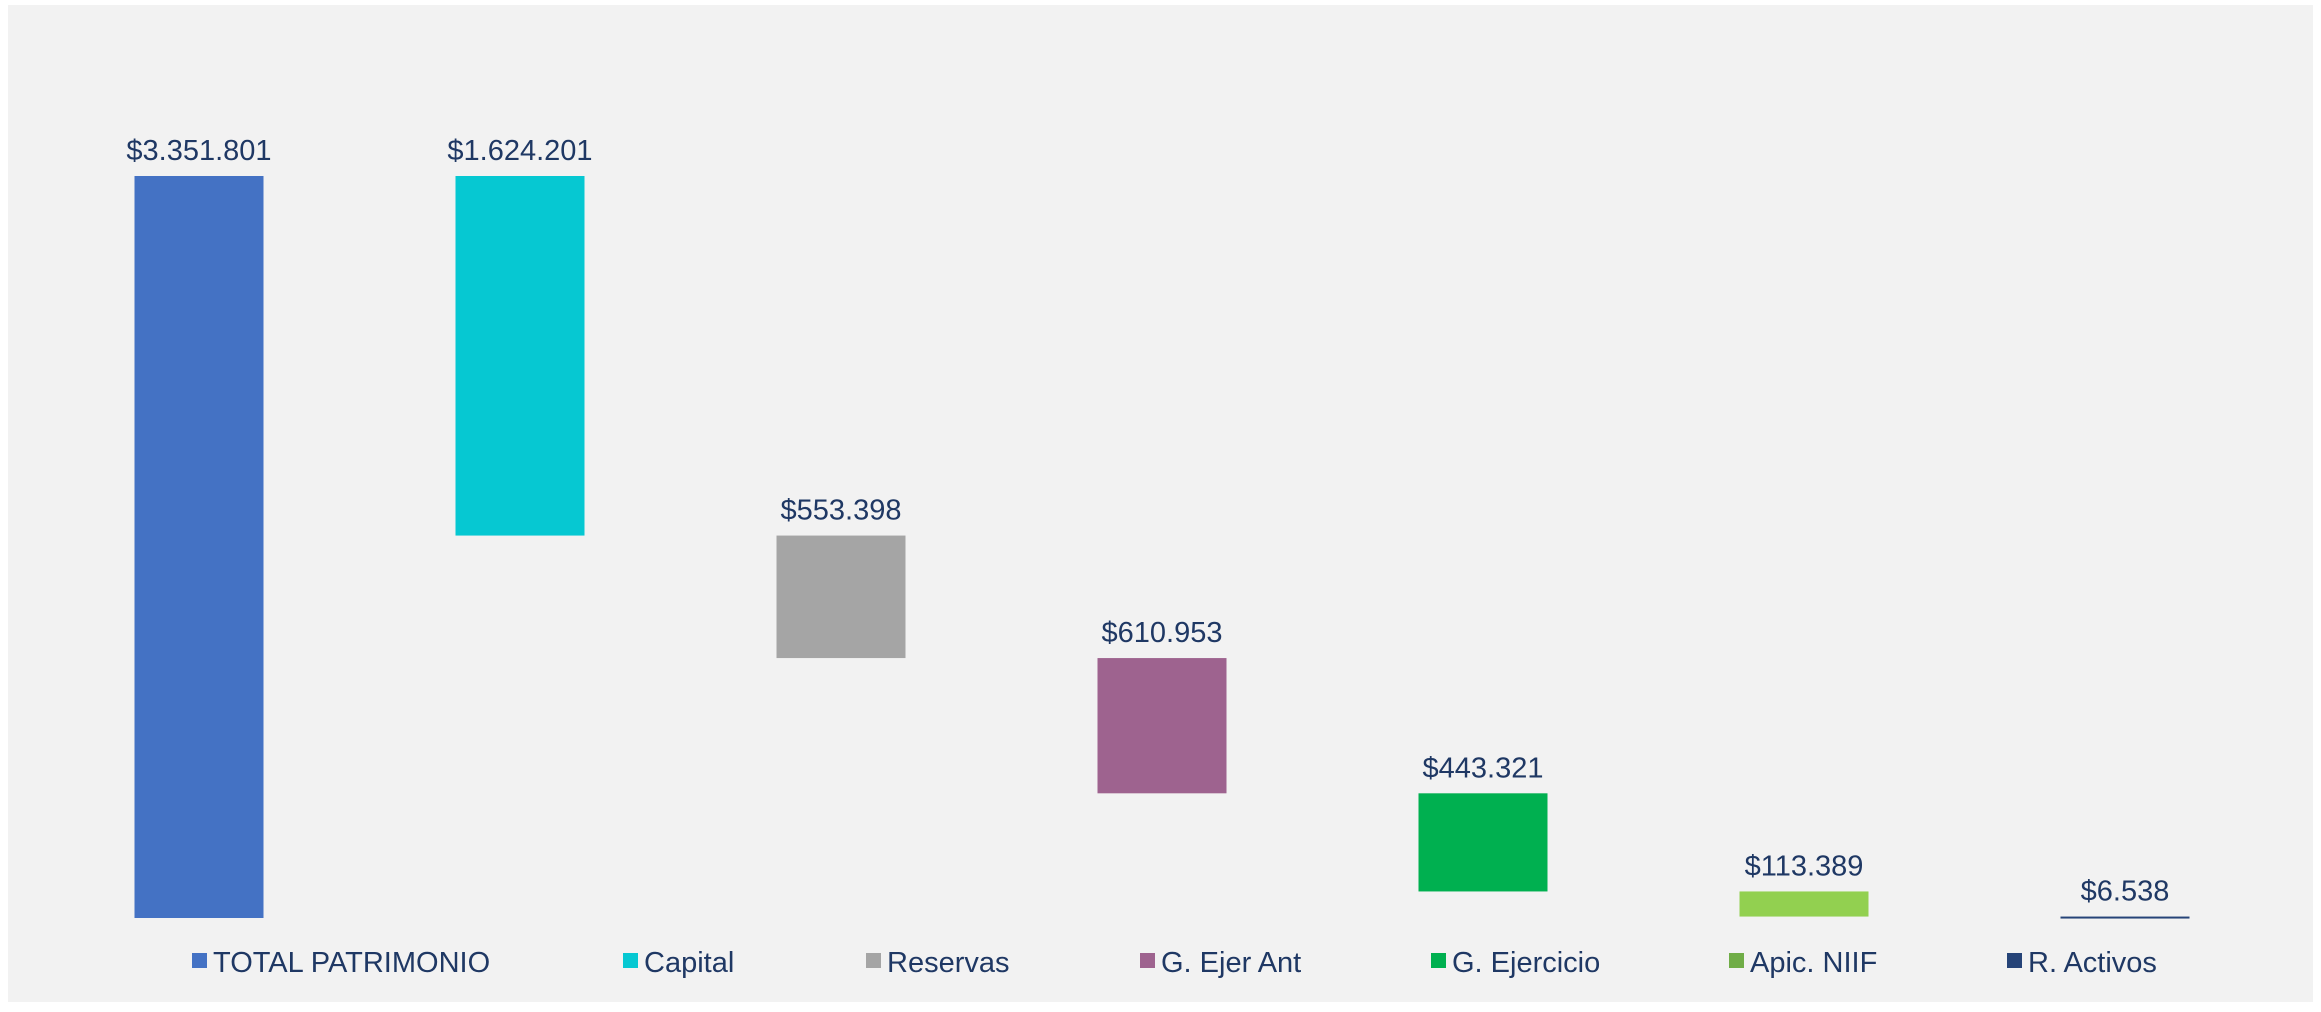 The width and height of the screenshot is (2321, 1012). What do you see at coordinates (948, 963) in the screenshot?
I see `legend-label: Reservas` at bounding box center [948, 963].